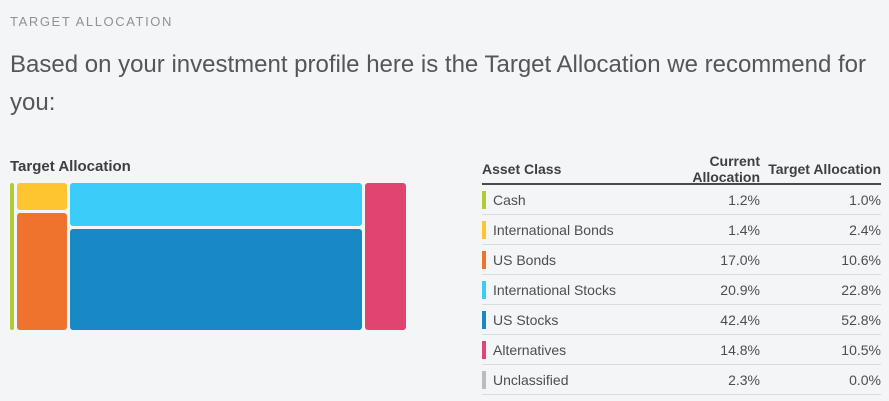 This screenshot has height=401, width=889. What do you see at coordinates (740, 319) in the screenshot?
I see `current-allocation-value: 42.4%` at bounding box center [740, 319].